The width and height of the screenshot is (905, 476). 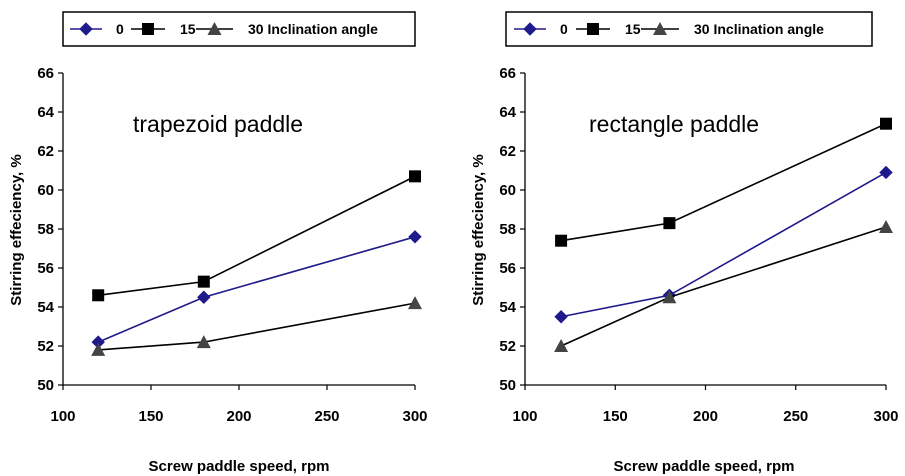 What do you see at coordinates (674, 124) in the screenshot?
I see `chart-annotation: rectangle paddle` at bounding box center [674, 124].